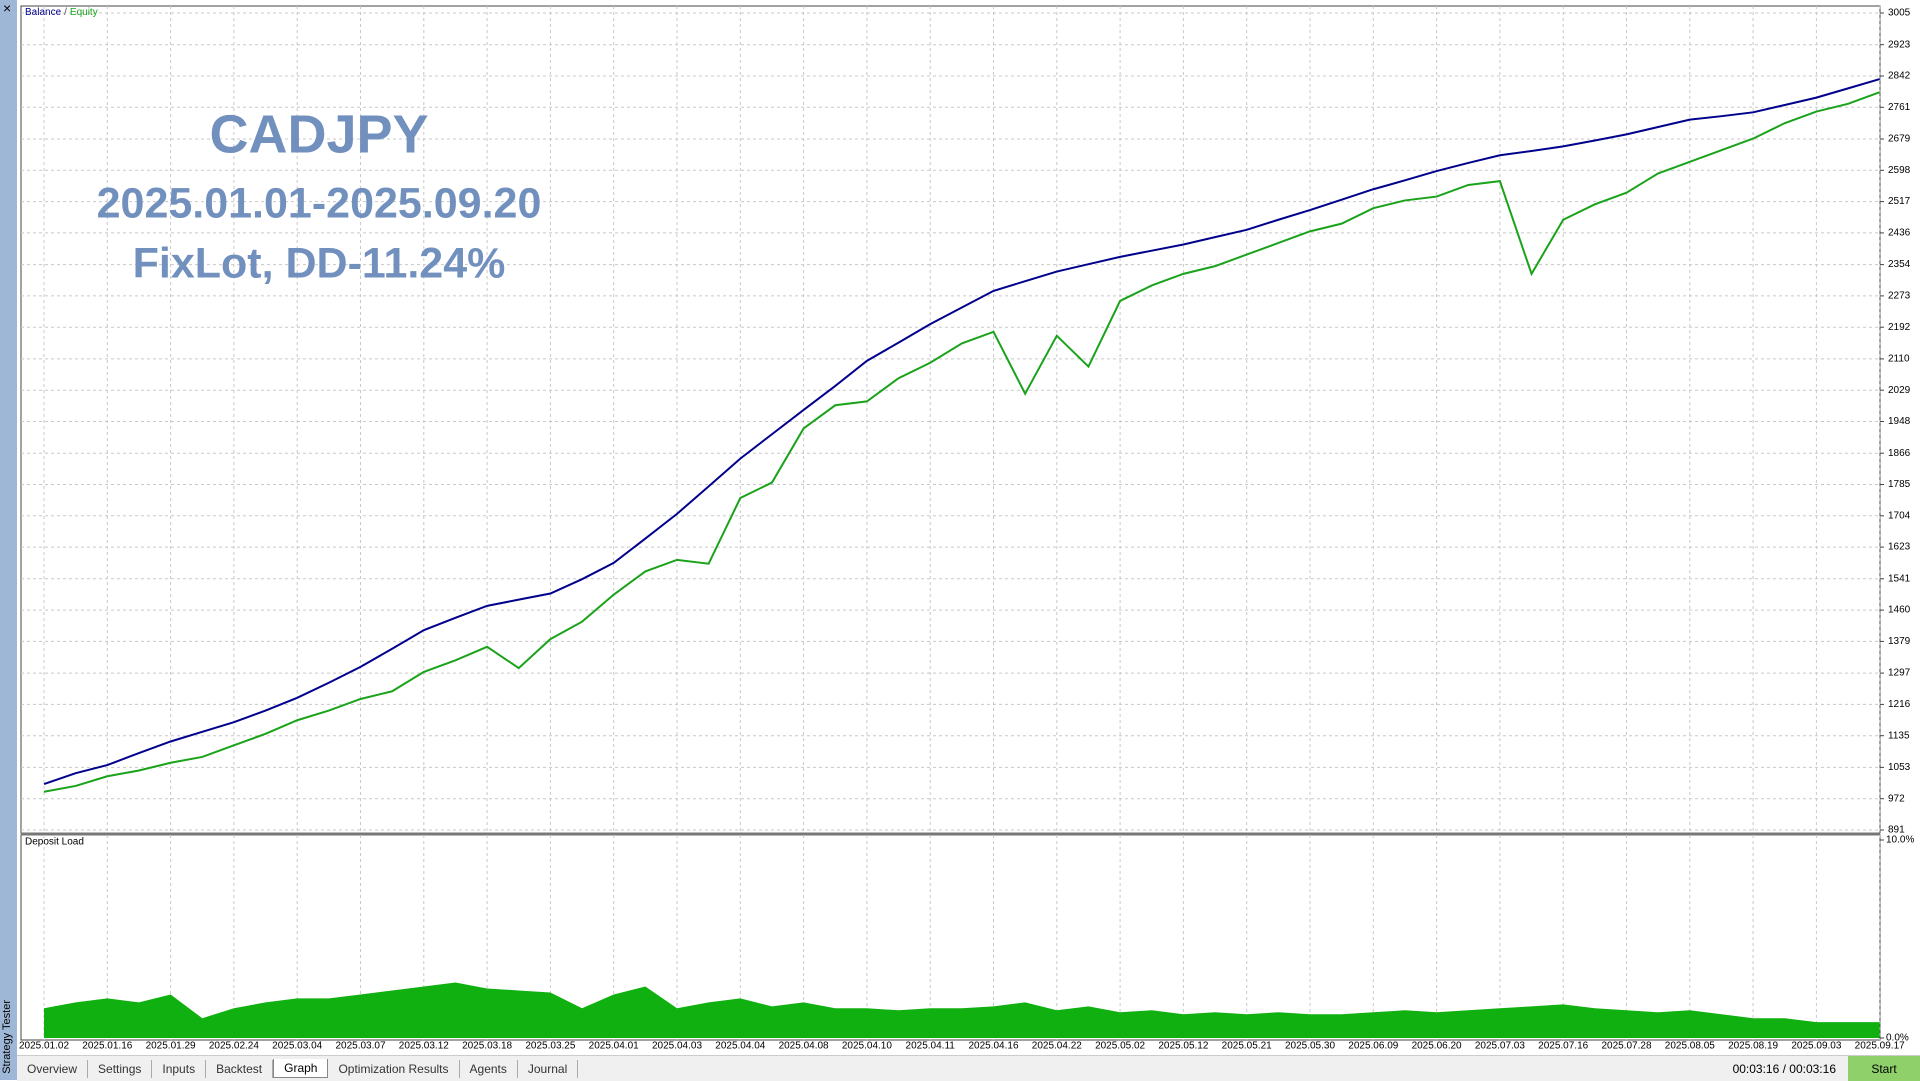 Image resolution: width=1920 pixels, height=1081 pixels. Describe the element at coordinates (1899, 578) in the screenshot. I see `y-tick-label: 1541` at that location.